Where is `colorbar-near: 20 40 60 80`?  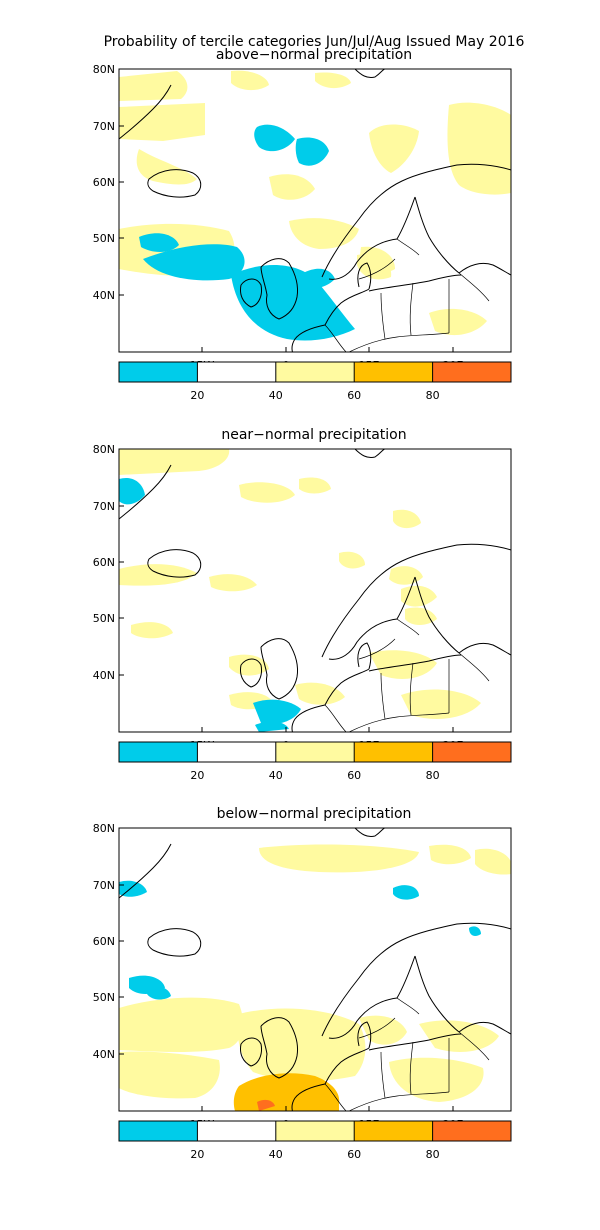
colorbar-near: 20 40 60 80 is located at coordinates (315, 761).